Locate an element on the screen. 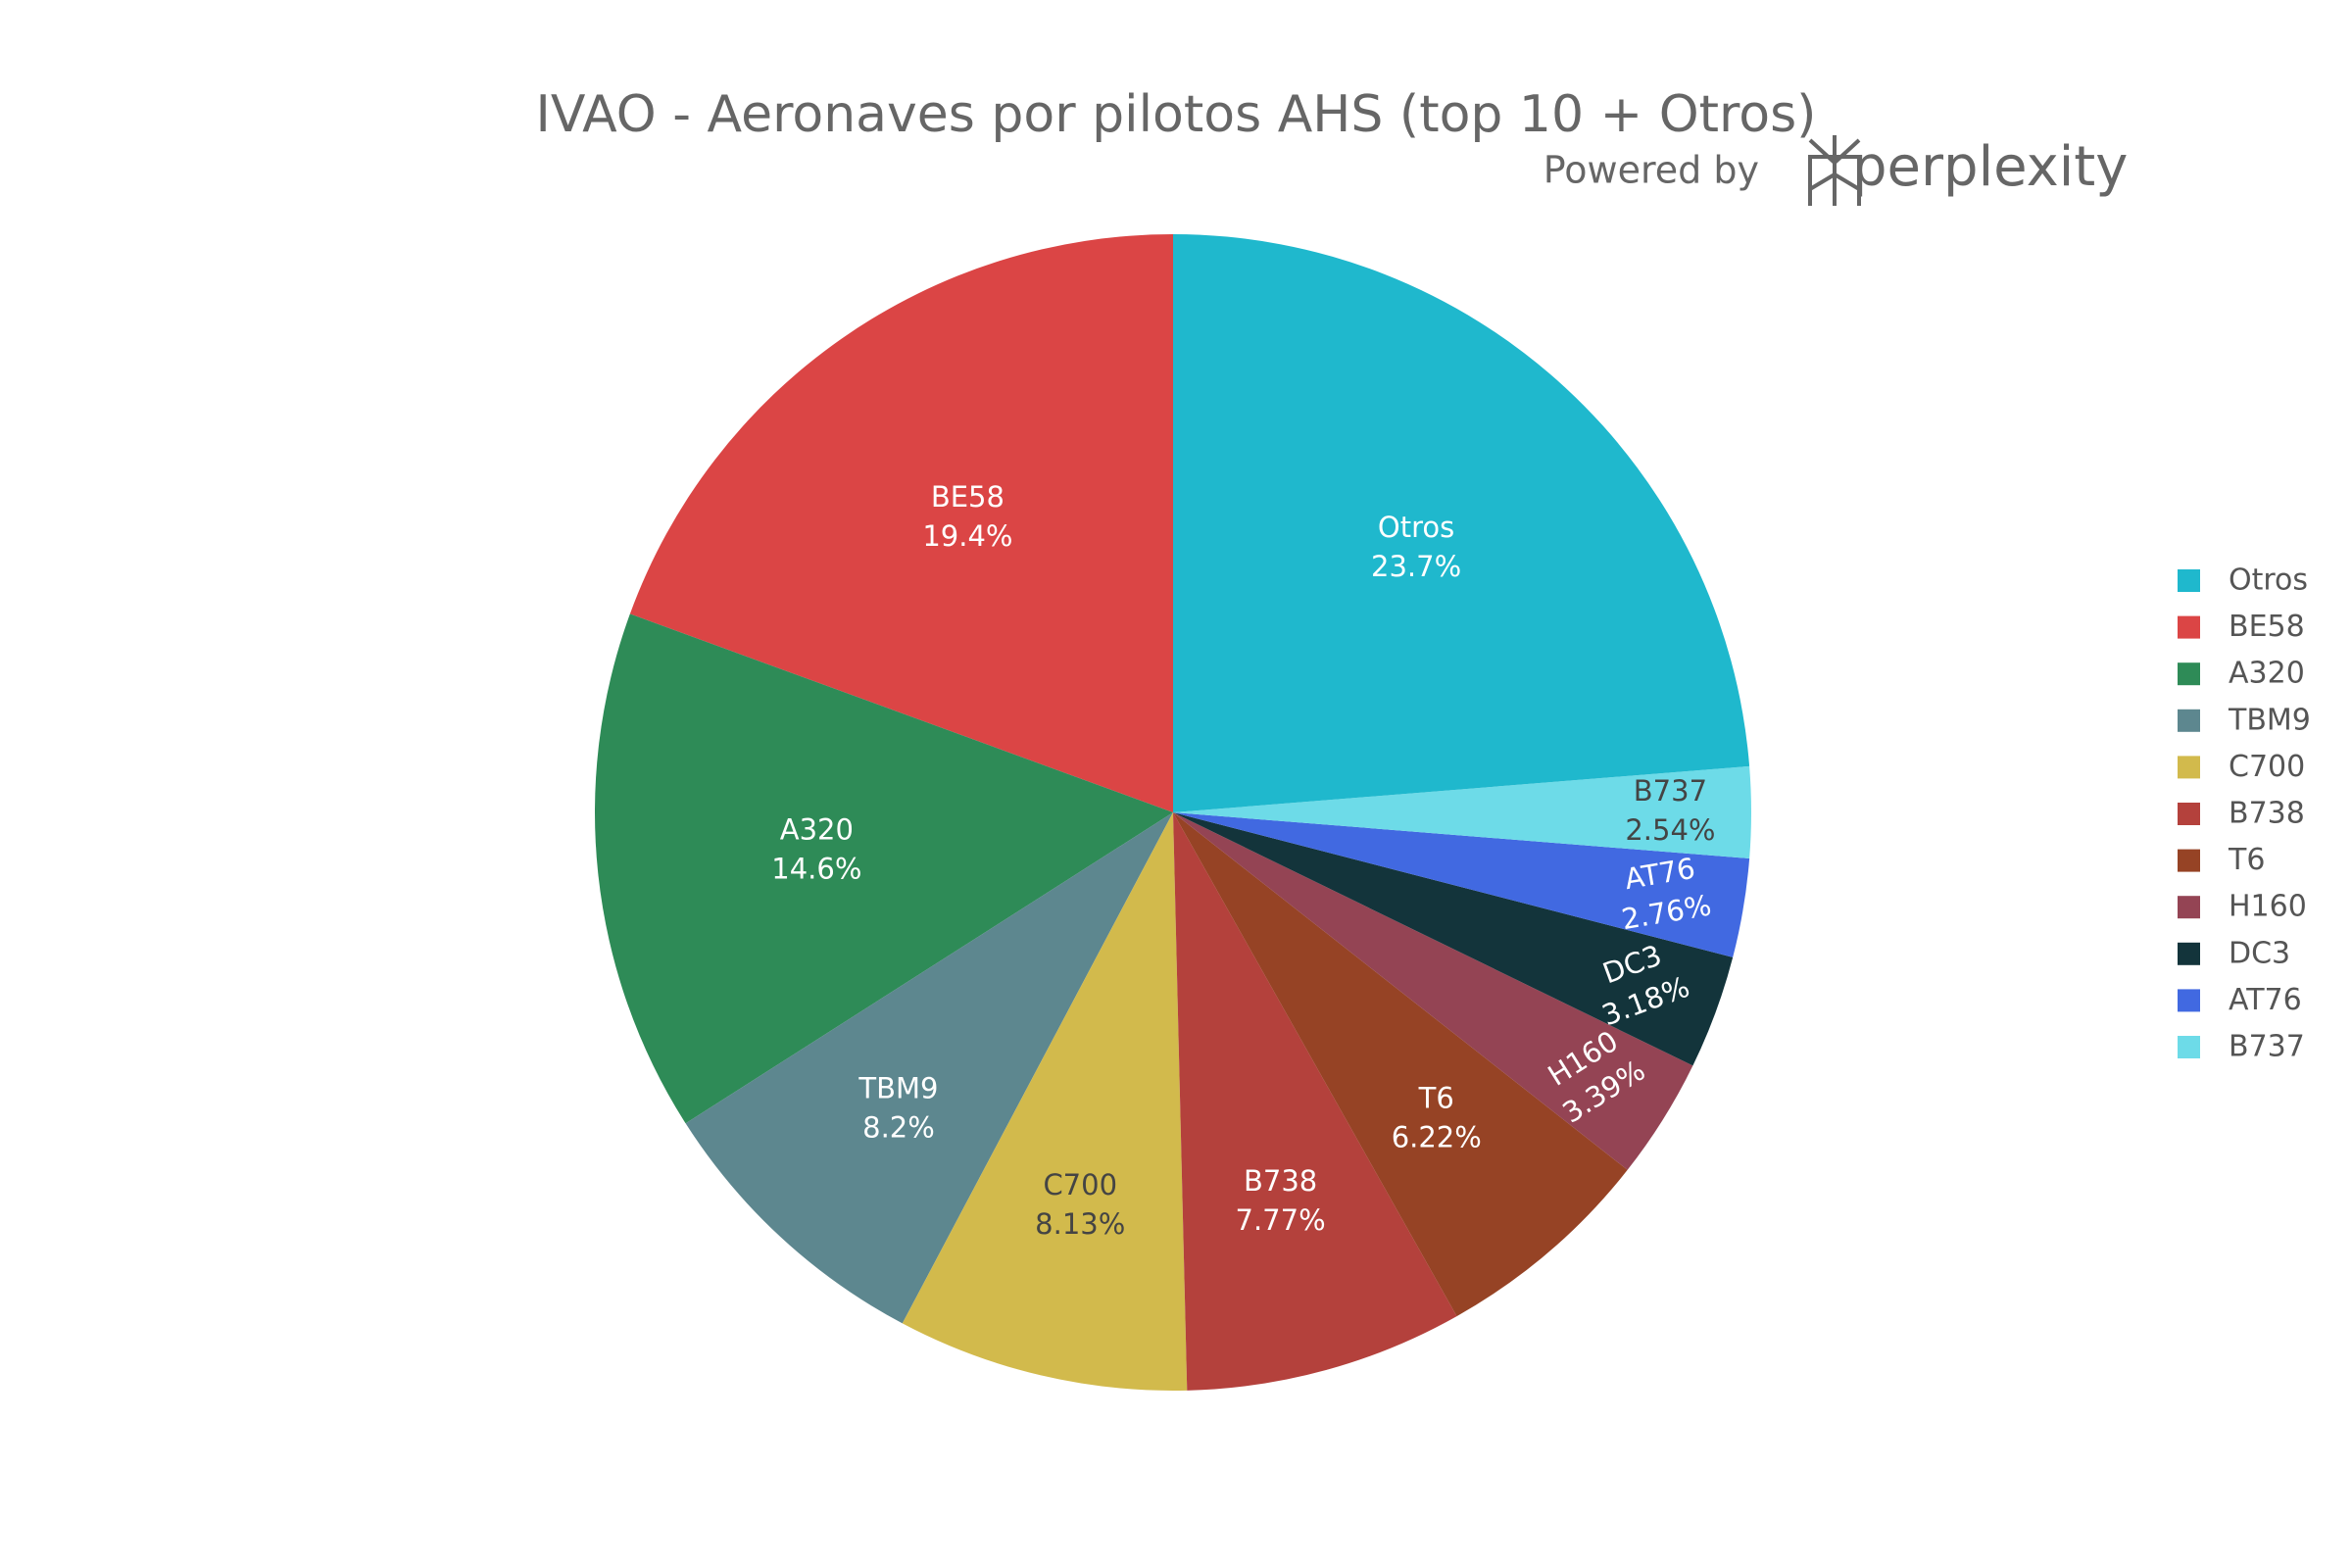 The width and height of the screenshot is (2352, 1568). slice-label-name: TBM9 is located at coordinates (898, 1088).